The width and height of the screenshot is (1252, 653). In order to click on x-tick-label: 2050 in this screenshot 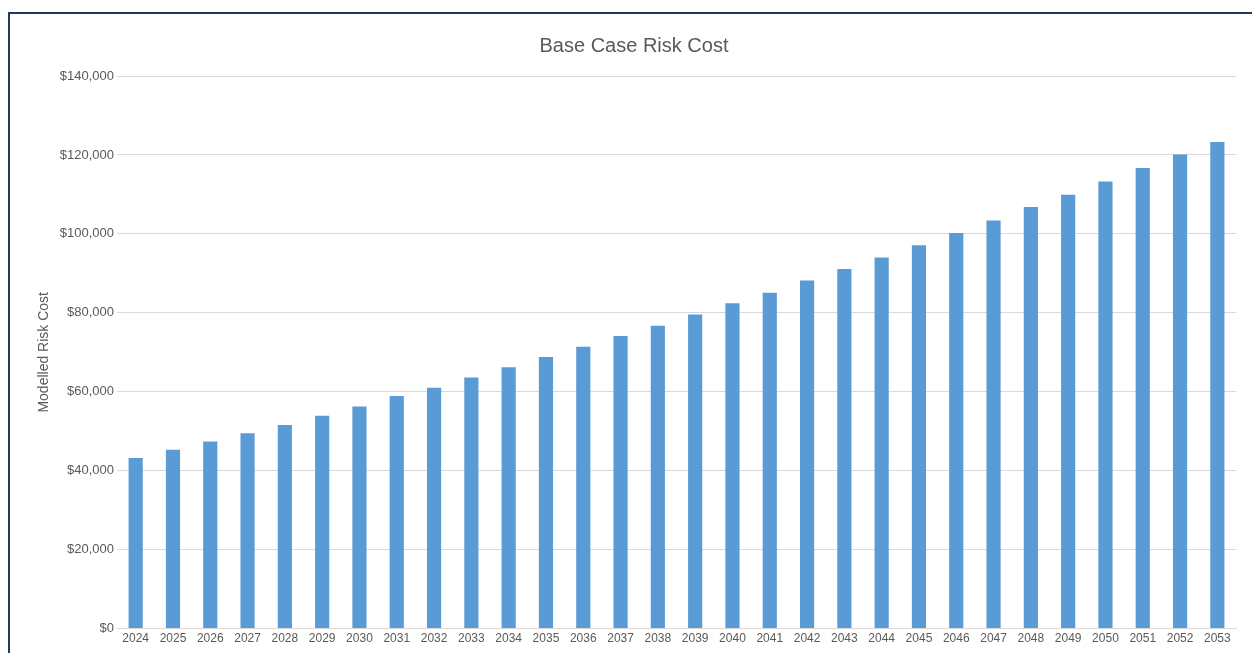, I will do `click(1106, 638)`.